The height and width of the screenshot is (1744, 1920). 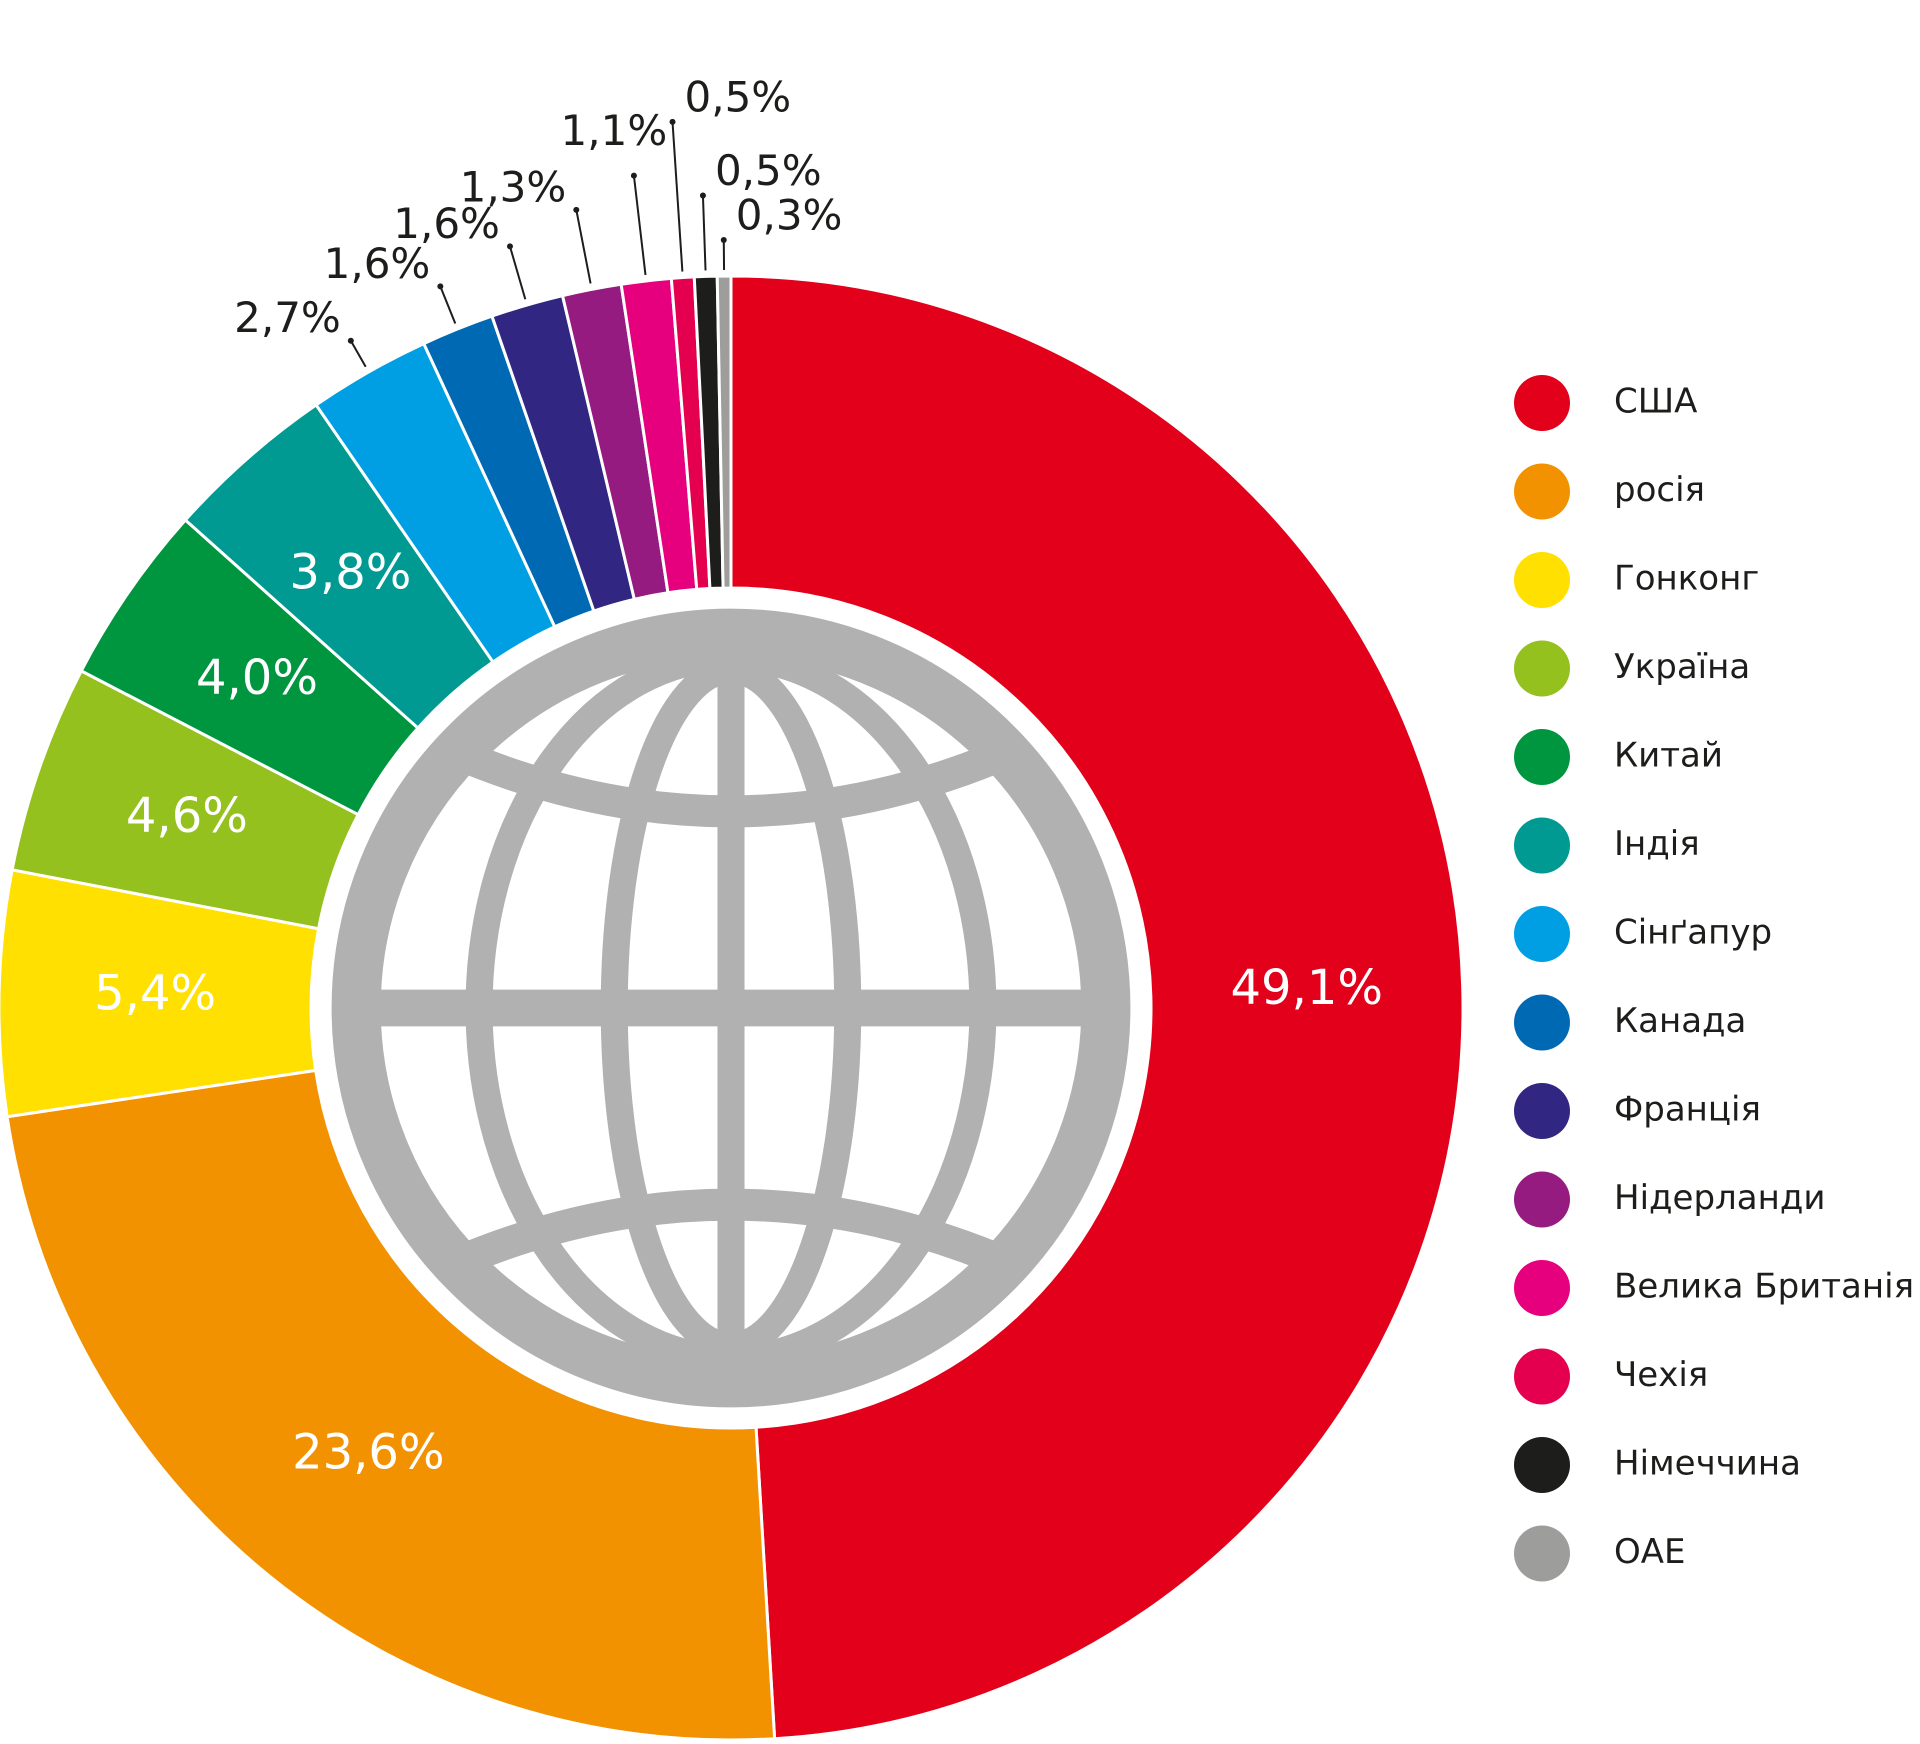 I want to click on value-label: 49,1%, so click(x=1307, y=988).